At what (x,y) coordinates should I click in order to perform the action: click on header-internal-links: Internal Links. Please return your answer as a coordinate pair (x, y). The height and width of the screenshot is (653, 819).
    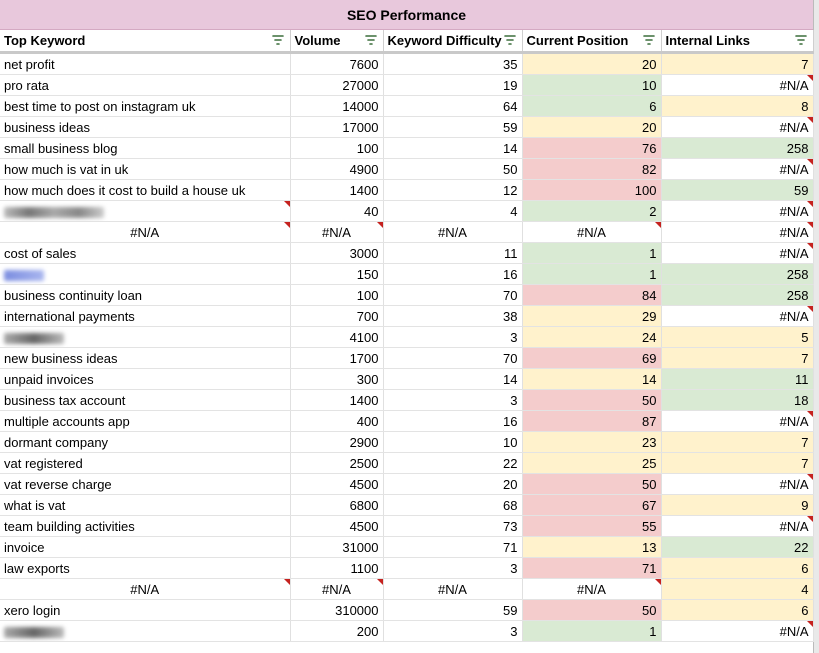
    Looking at the image, I should click on (737, 42).